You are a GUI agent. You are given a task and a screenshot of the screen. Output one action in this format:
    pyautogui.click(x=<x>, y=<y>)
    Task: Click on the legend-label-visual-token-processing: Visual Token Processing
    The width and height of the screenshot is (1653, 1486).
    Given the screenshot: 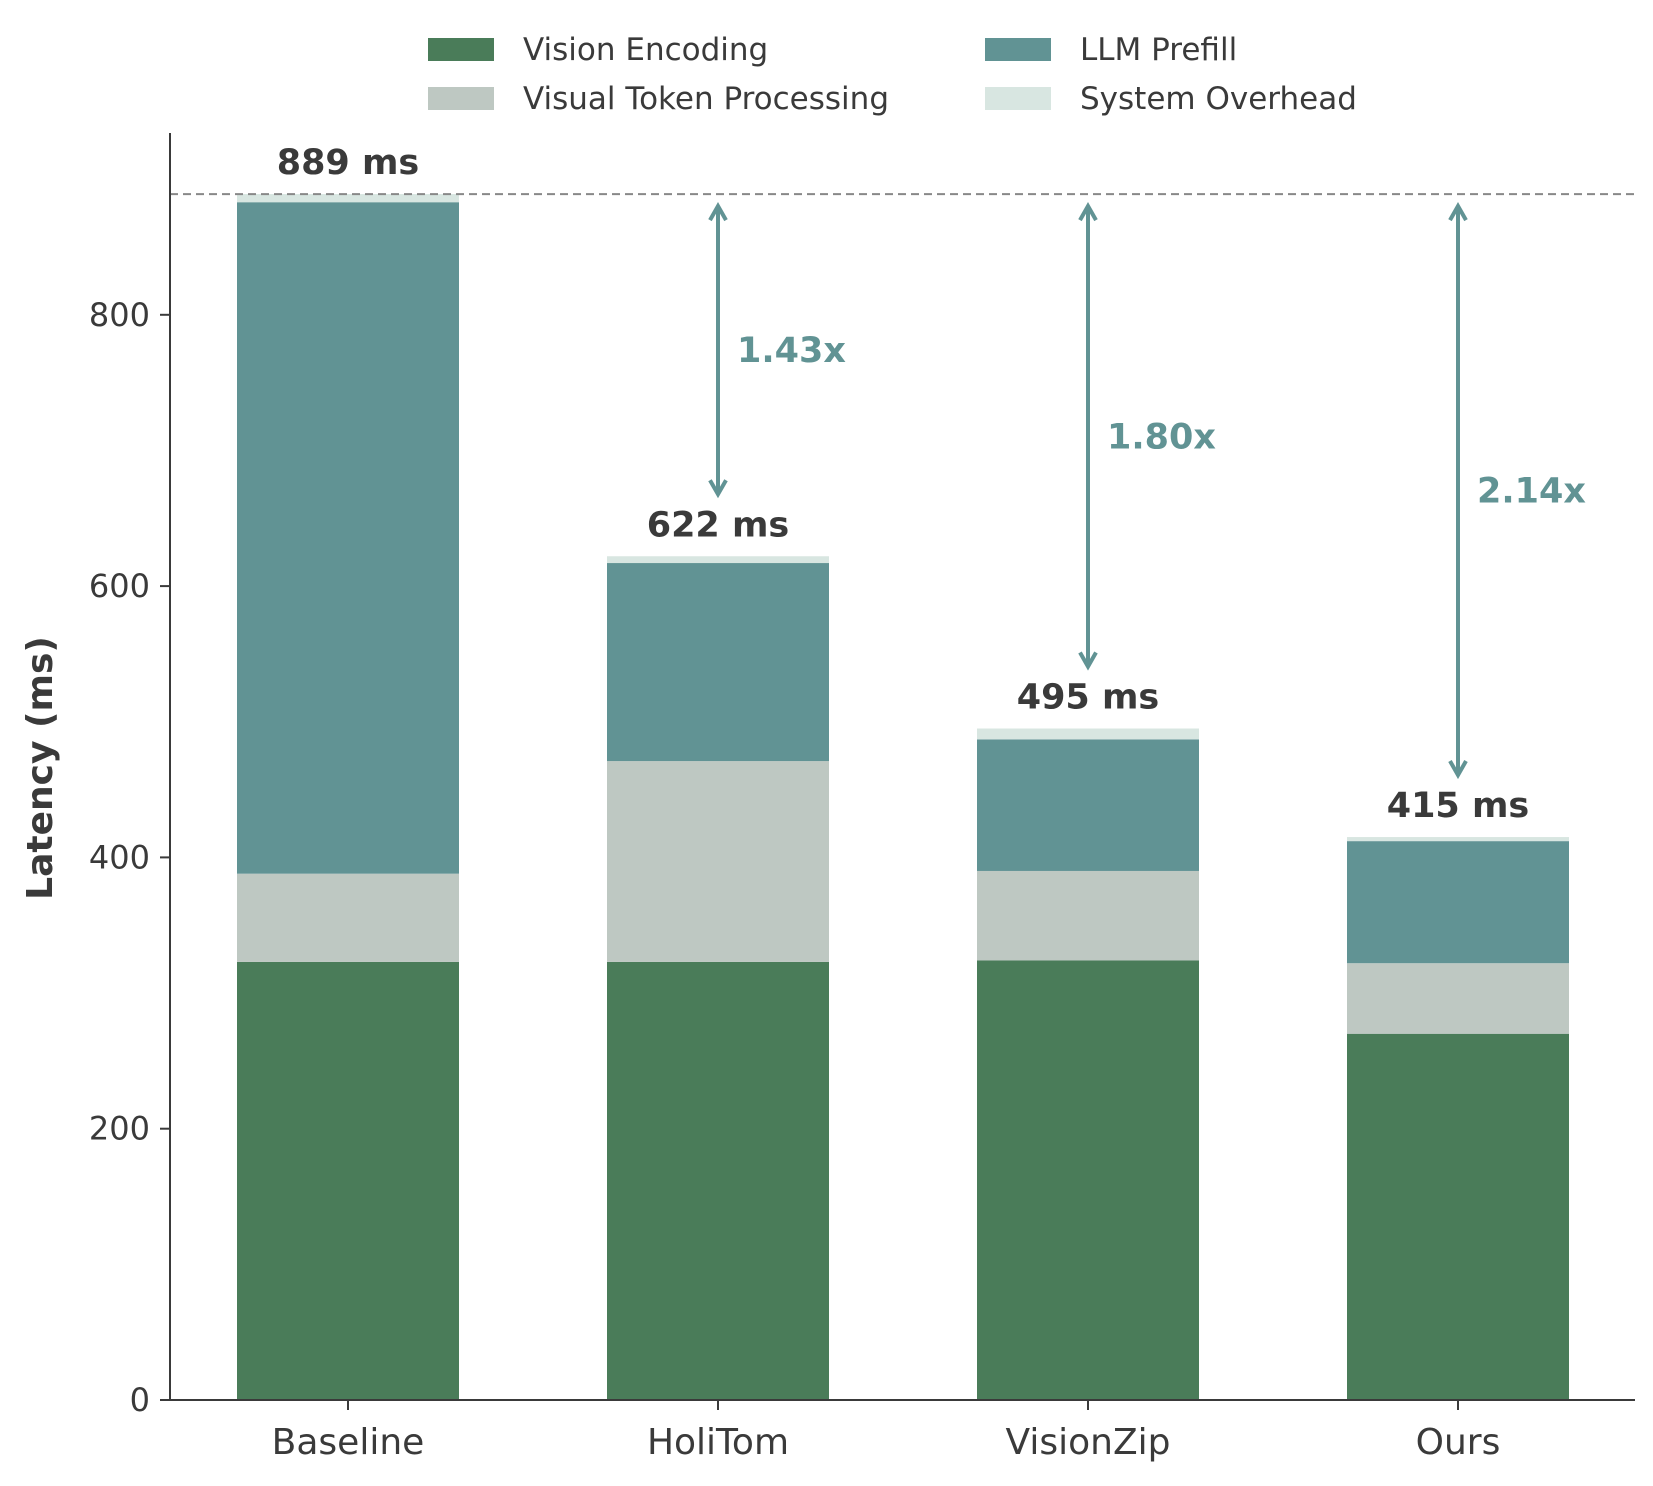 What is the action you would take?
    pyautogui.click(x=706, y=99)
    